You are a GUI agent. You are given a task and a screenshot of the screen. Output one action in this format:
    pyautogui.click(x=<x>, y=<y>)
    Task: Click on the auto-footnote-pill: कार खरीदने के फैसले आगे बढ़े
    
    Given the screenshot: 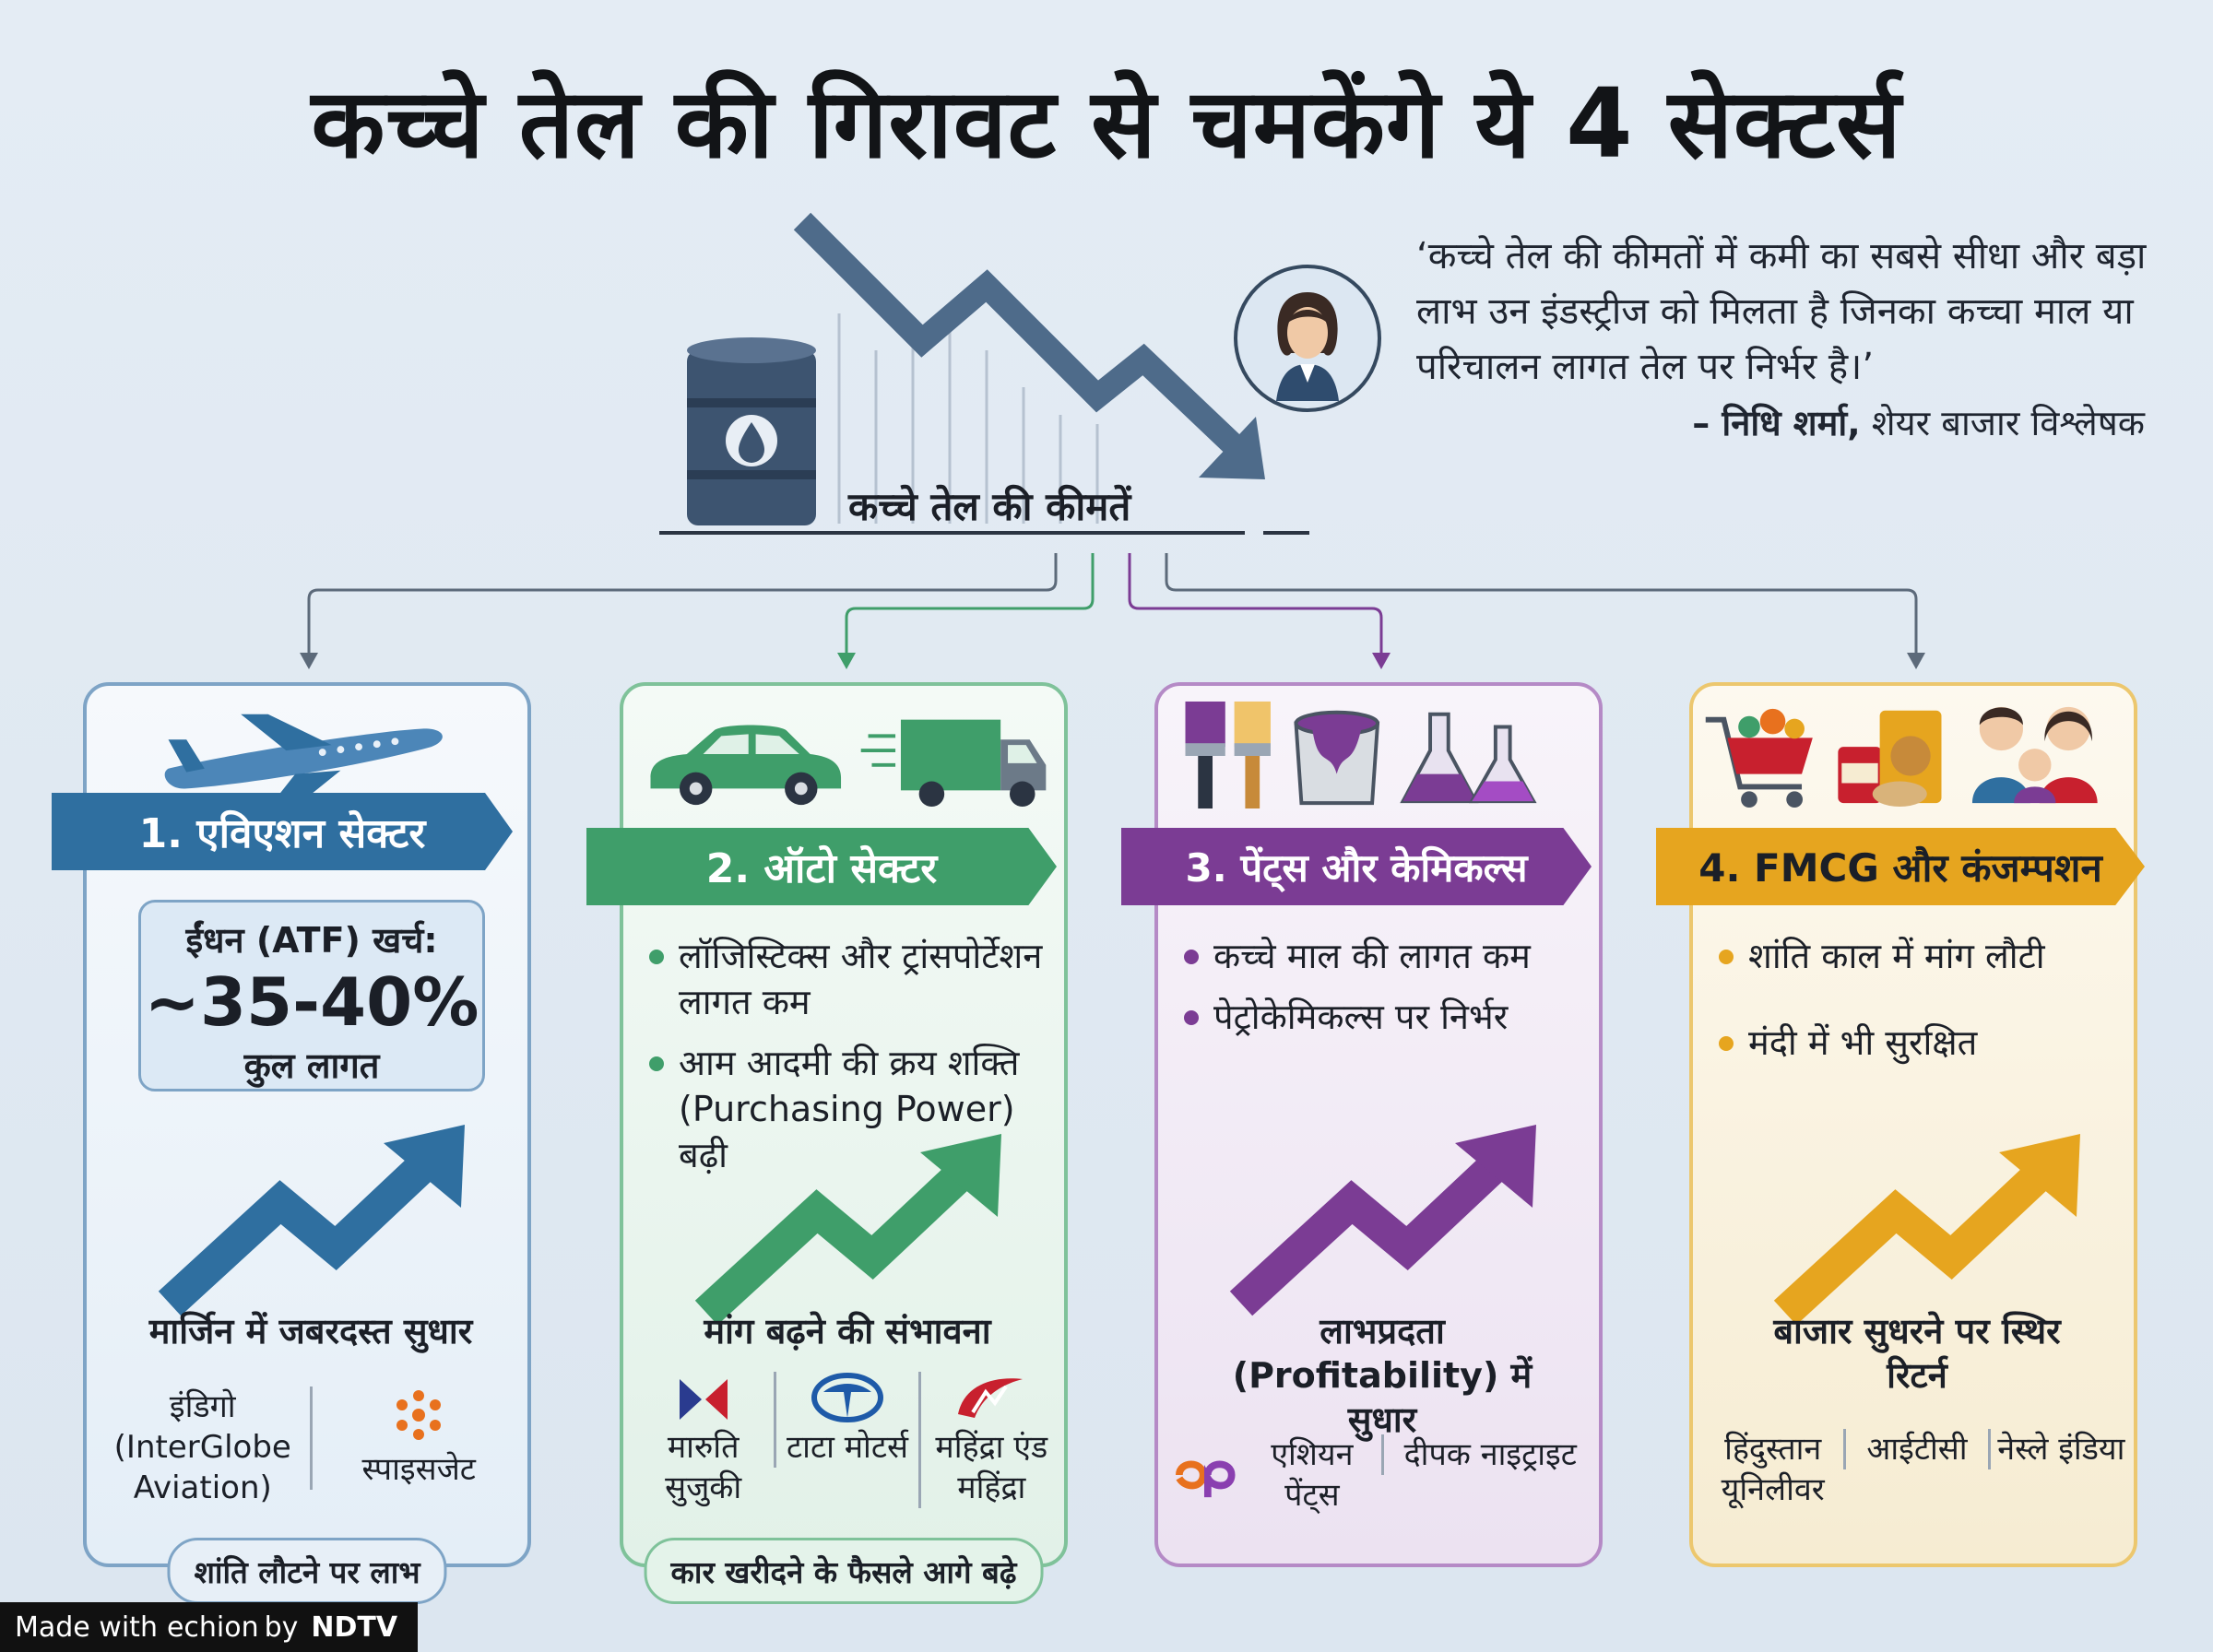 What is the action you would take?
    pyautogui.click(x=844, y=1571)
    